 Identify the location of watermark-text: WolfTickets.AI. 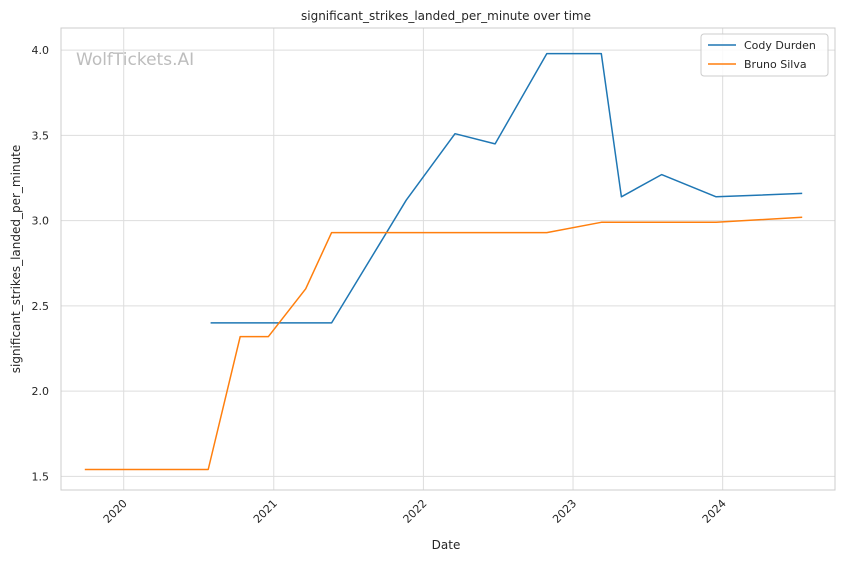
(135, 60).